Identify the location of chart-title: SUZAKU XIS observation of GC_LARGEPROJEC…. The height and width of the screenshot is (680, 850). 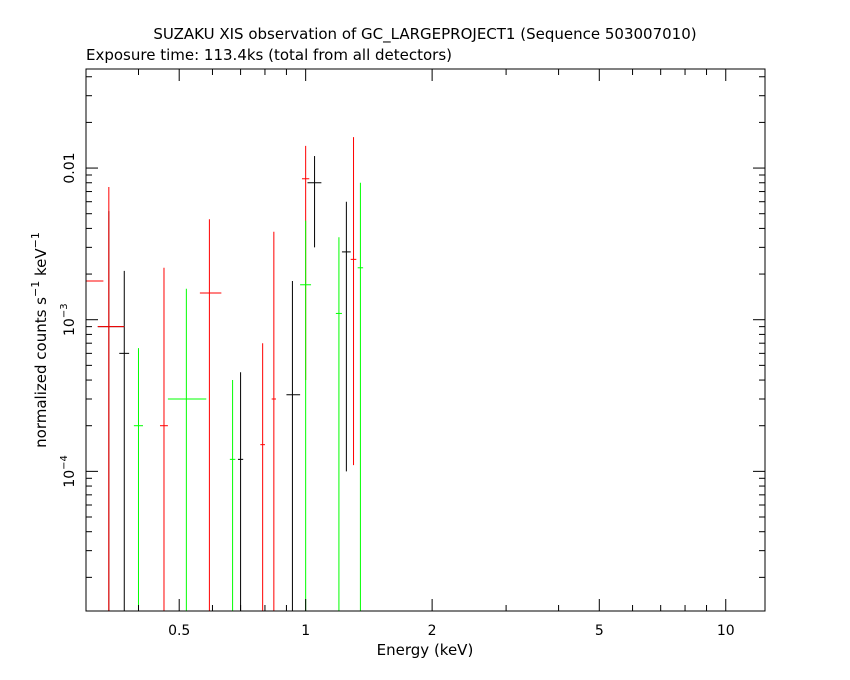
(424, 34).